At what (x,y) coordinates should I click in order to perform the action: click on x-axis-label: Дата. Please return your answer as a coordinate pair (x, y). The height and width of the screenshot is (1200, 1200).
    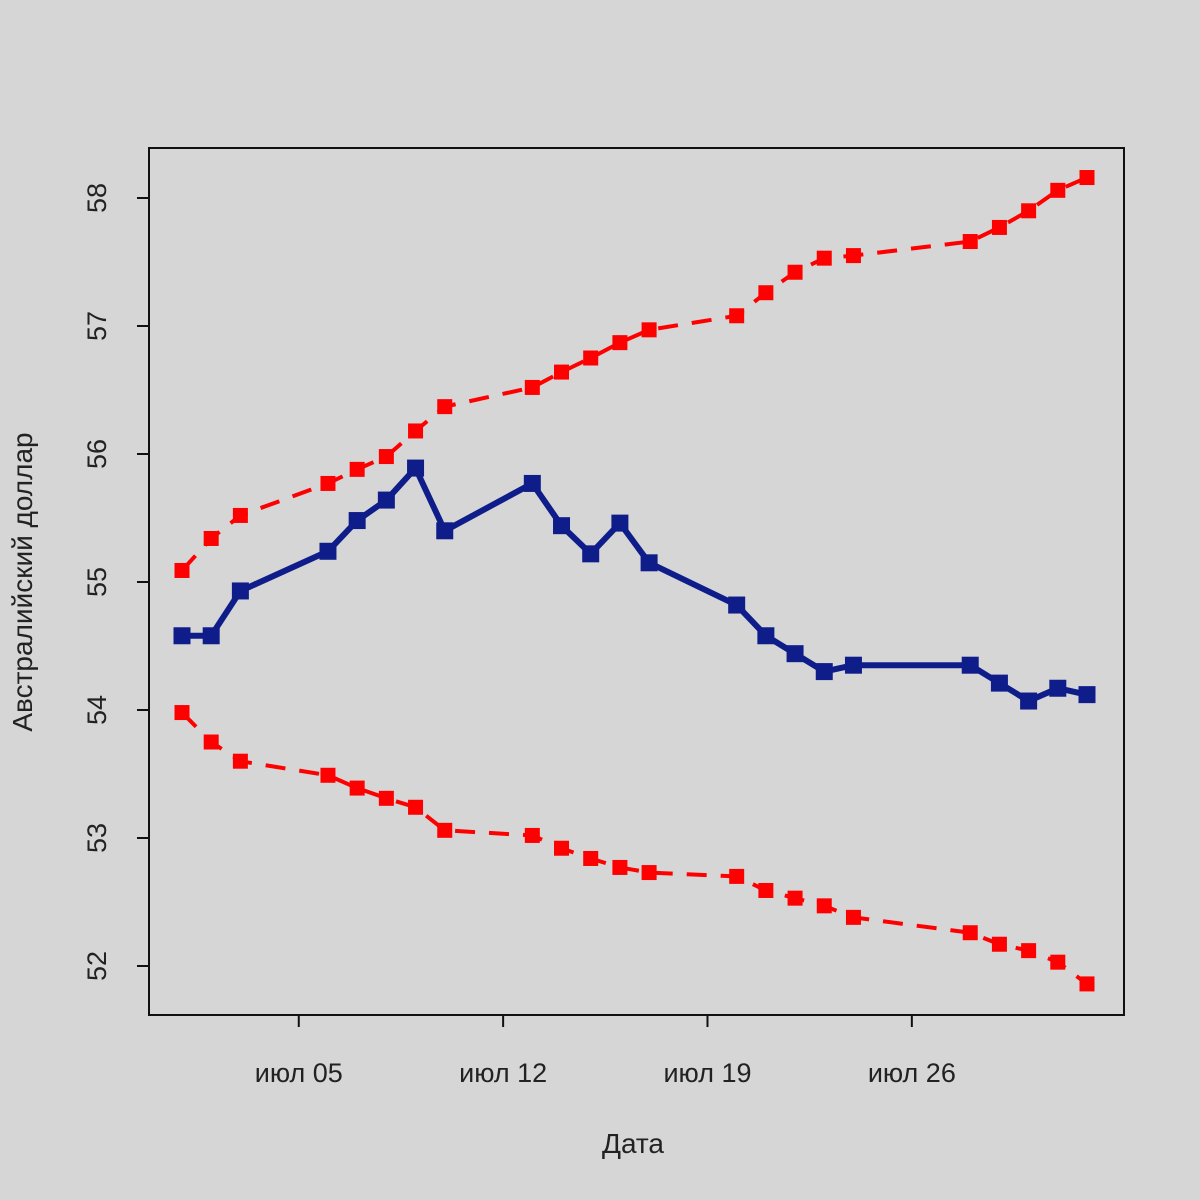
    Looking at the image, I should click on (633, 1143).